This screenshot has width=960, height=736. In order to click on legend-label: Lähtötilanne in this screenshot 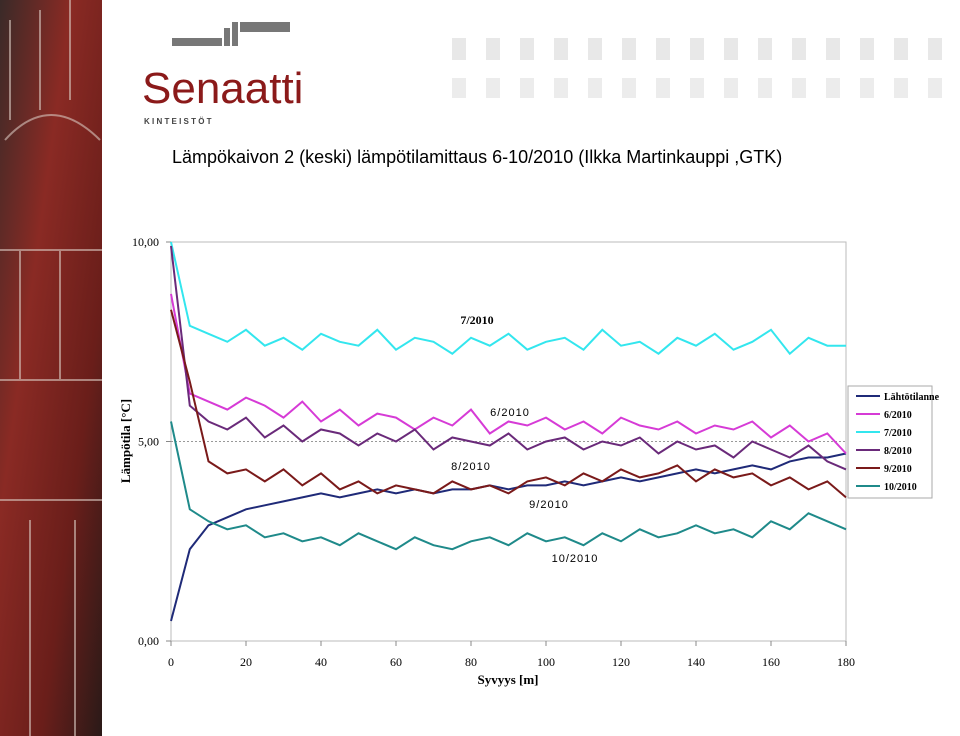, I will do `click(912, 397)`.